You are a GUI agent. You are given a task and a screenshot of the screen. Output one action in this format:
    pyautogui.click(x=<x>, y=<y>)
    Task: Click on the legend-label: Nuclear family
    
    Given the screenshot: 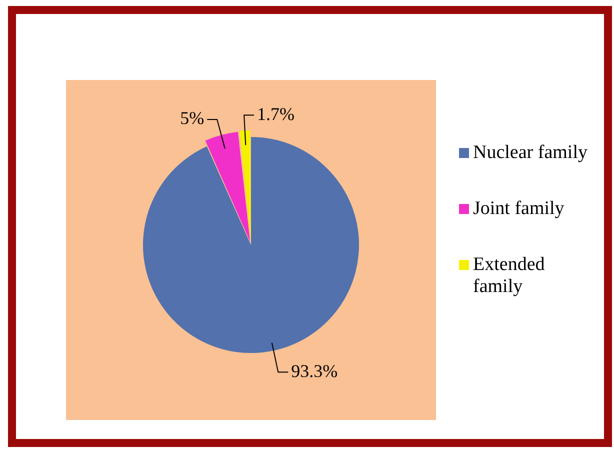 What is the action you would take?
    pyautogui.click(x=530, y=153)
    